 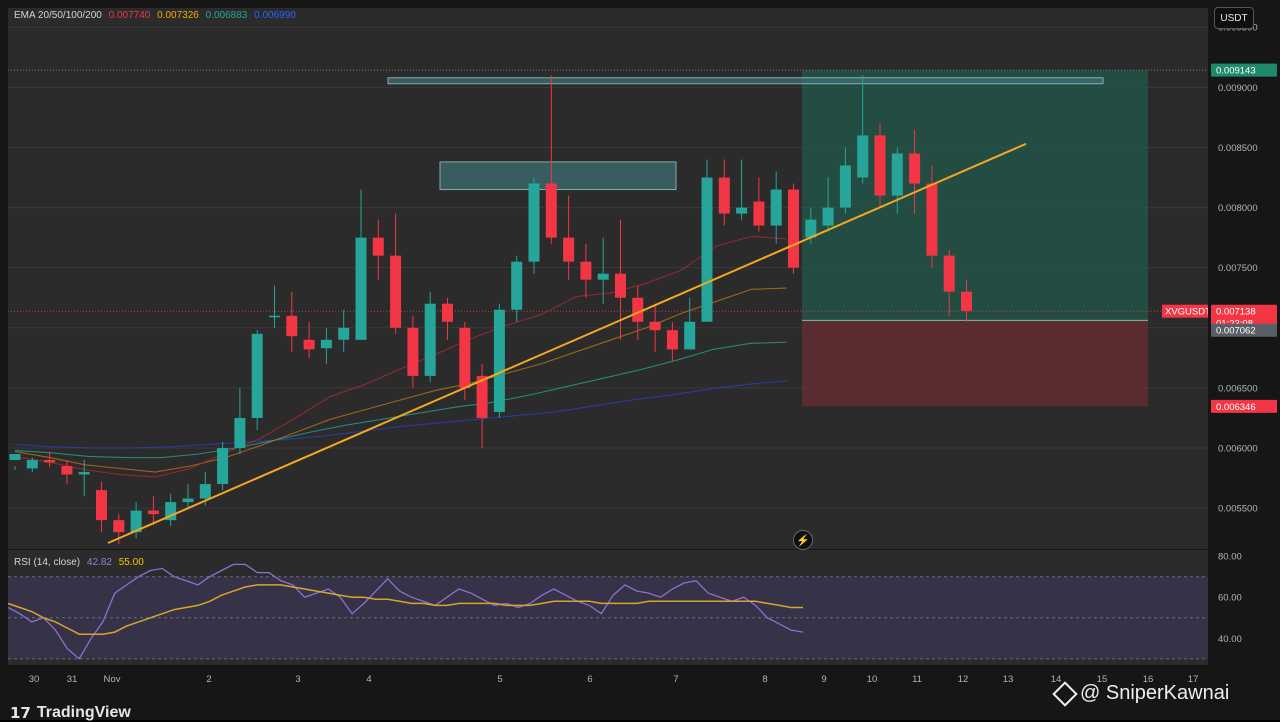 I want to click on time-tick-label: 4, so click(x=368, y=679).